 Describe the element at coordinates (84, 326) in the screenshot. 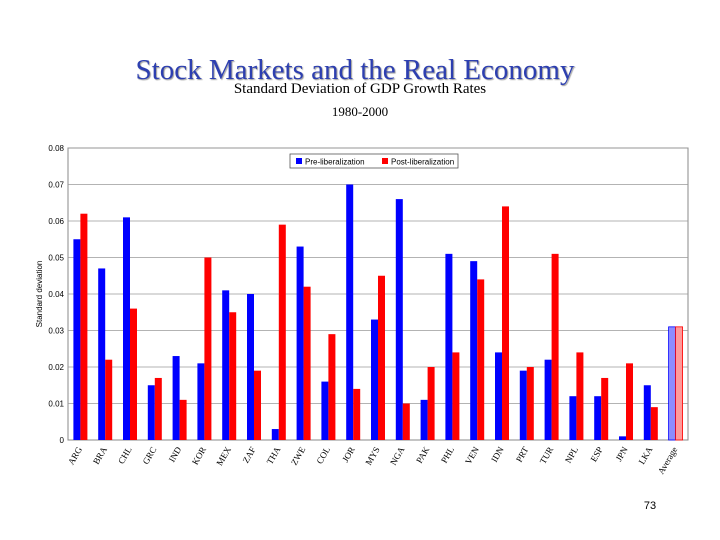

I see `bar-post-arg` at that location.